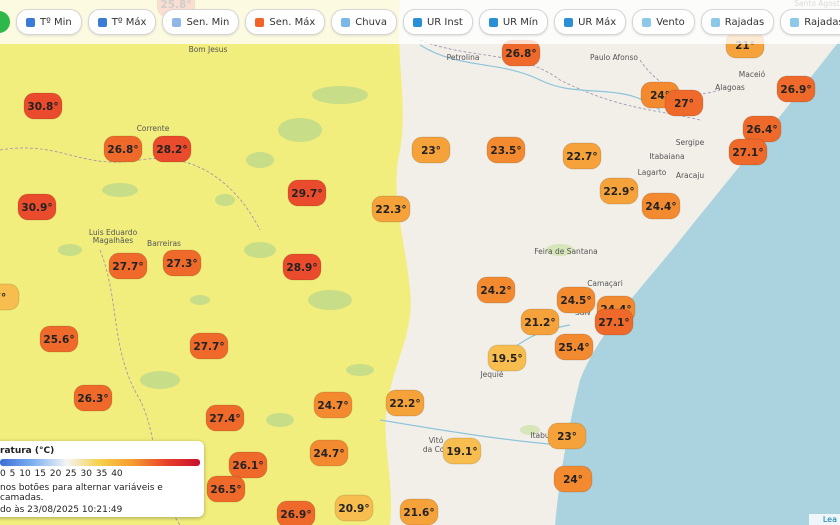 Image resolution: width=840 pixels, height=525 pixels. I want to click on marker-label: 29.7°, so click(306, 194).